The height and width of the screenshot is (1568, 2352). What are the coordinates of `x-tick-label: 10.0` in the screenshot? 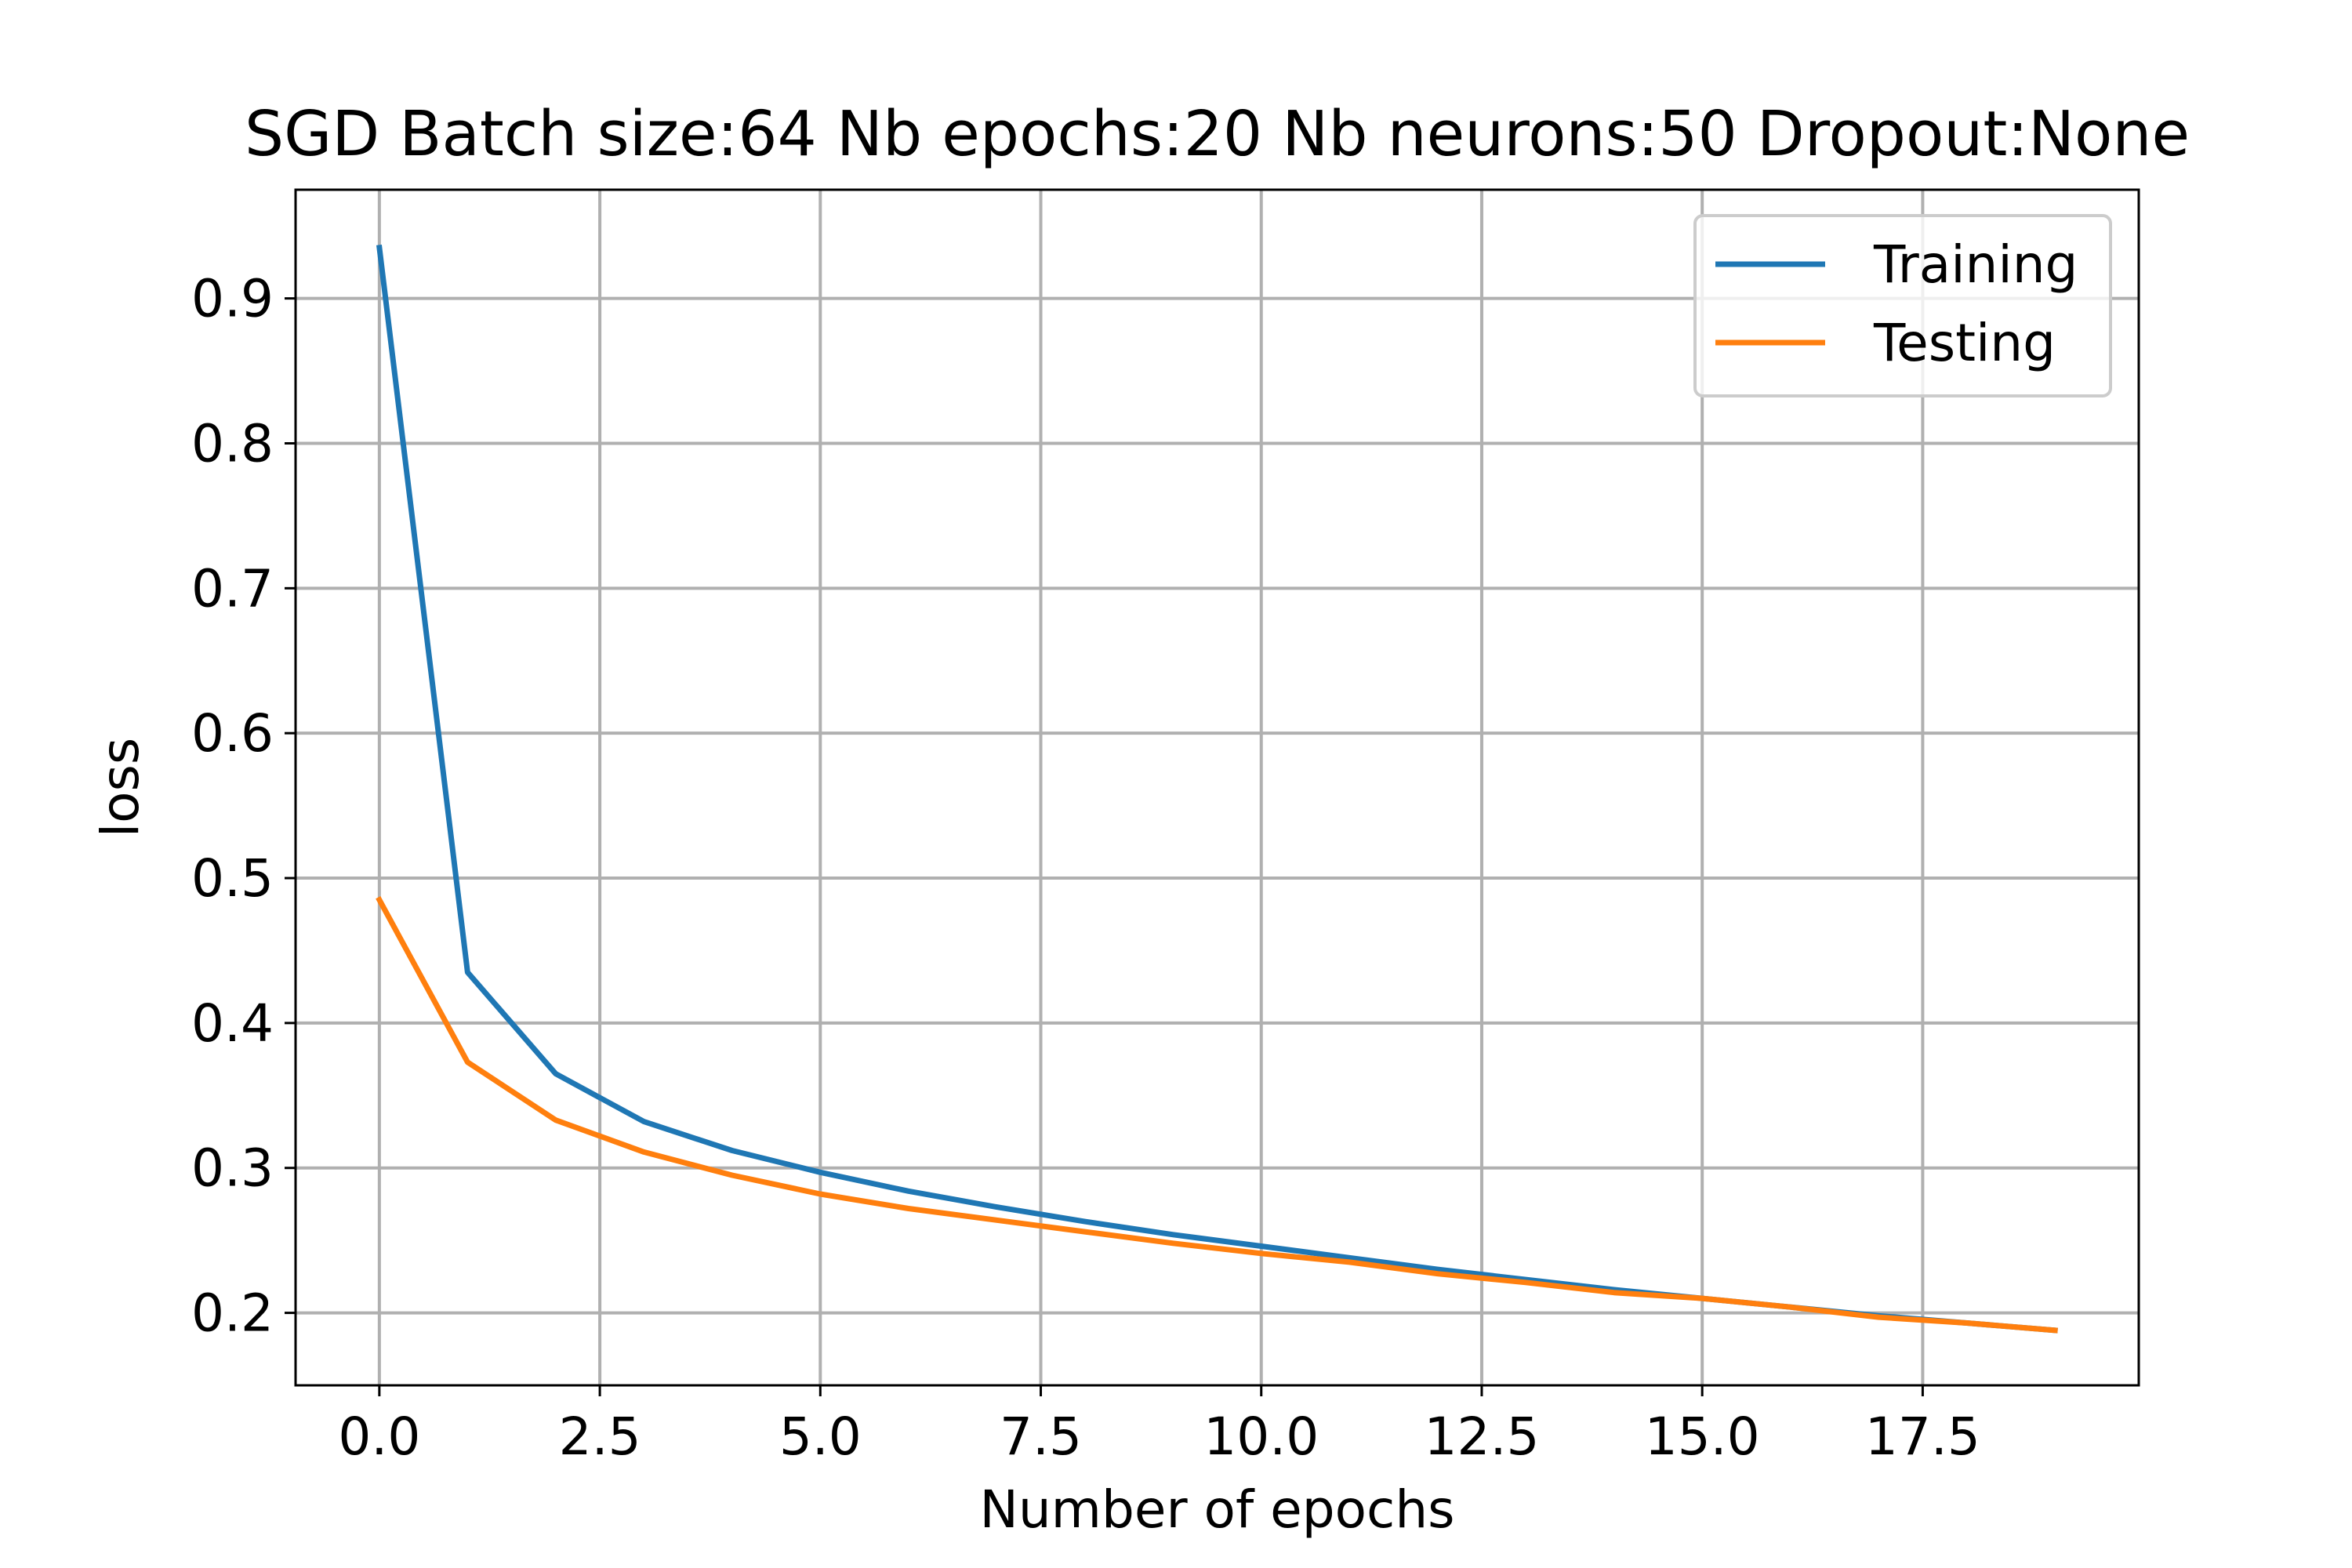 It's located at (1261, 1436).